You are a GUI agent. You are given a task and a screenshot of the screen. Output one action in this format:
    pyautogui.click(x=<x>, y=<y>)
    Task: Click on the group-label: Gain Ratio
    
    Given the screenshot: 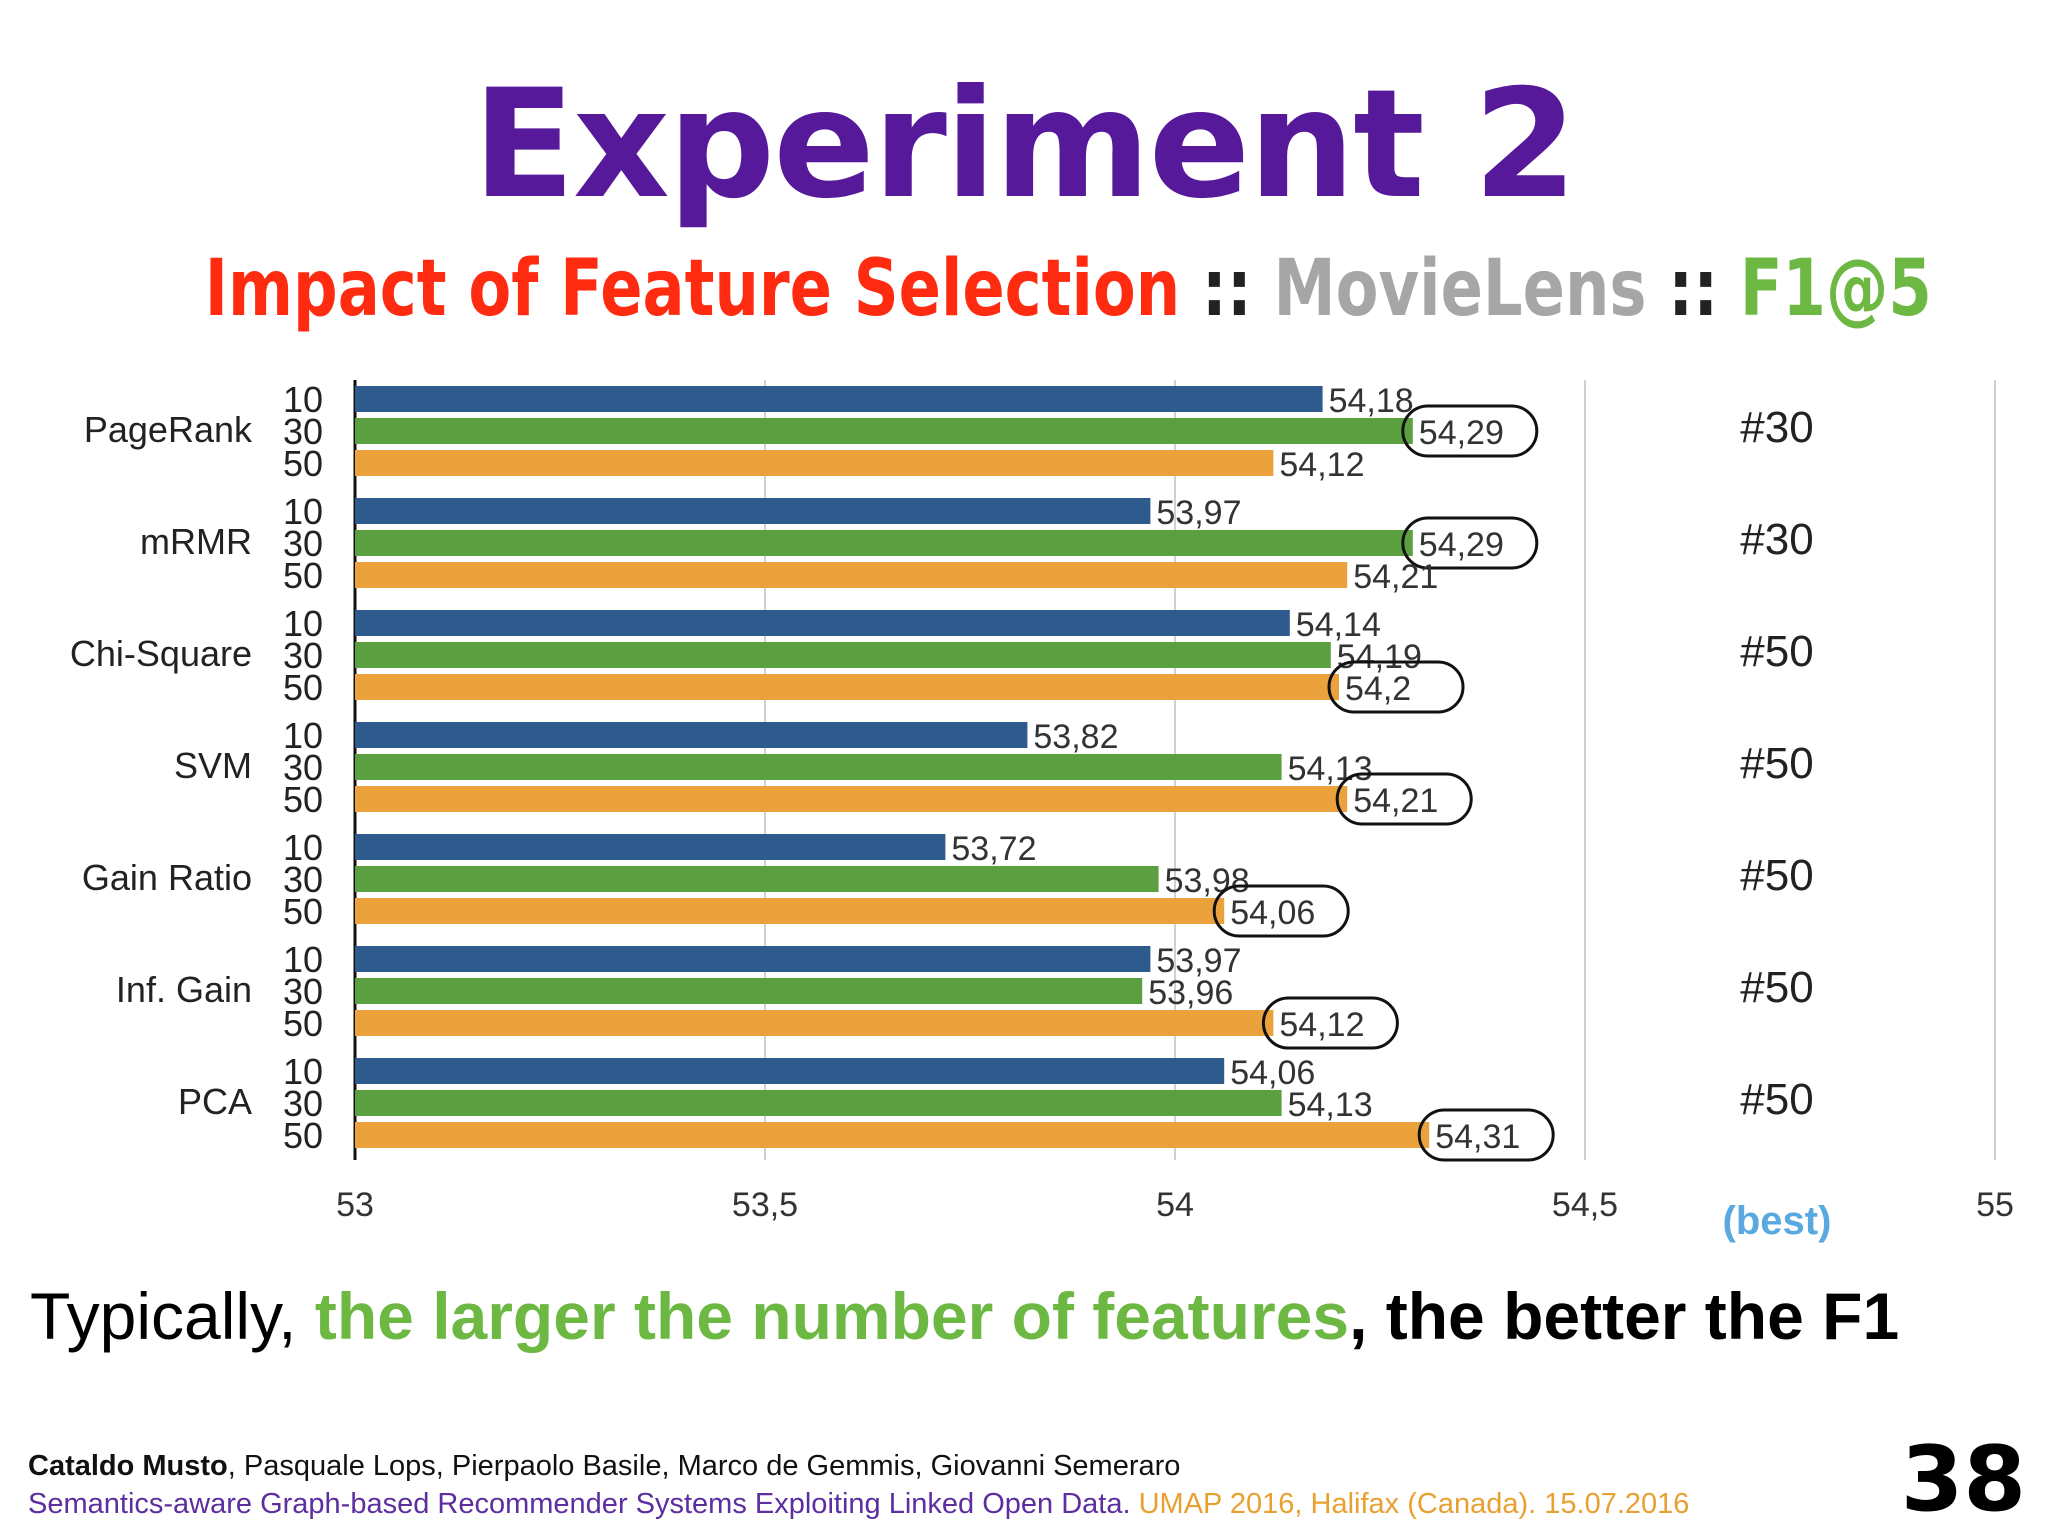 What is the action you would take?
    pyautogui.click(x=167, y=877)
    